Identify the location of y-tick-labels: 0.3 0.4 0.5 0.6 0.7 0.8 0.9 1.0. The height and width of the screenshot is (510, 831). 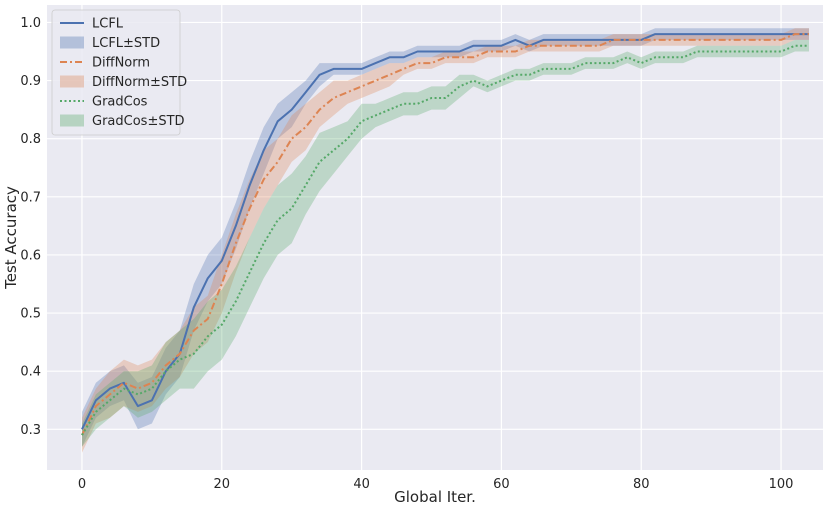
(30, 227).